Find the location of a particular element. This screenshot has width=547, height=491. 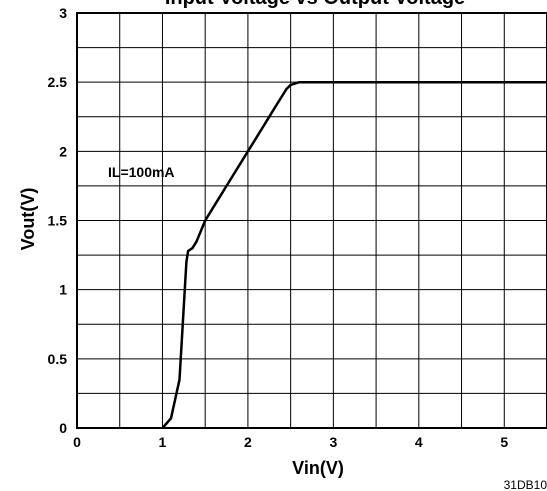

x-tick-label: 0 is located at coordinates (77, 442).